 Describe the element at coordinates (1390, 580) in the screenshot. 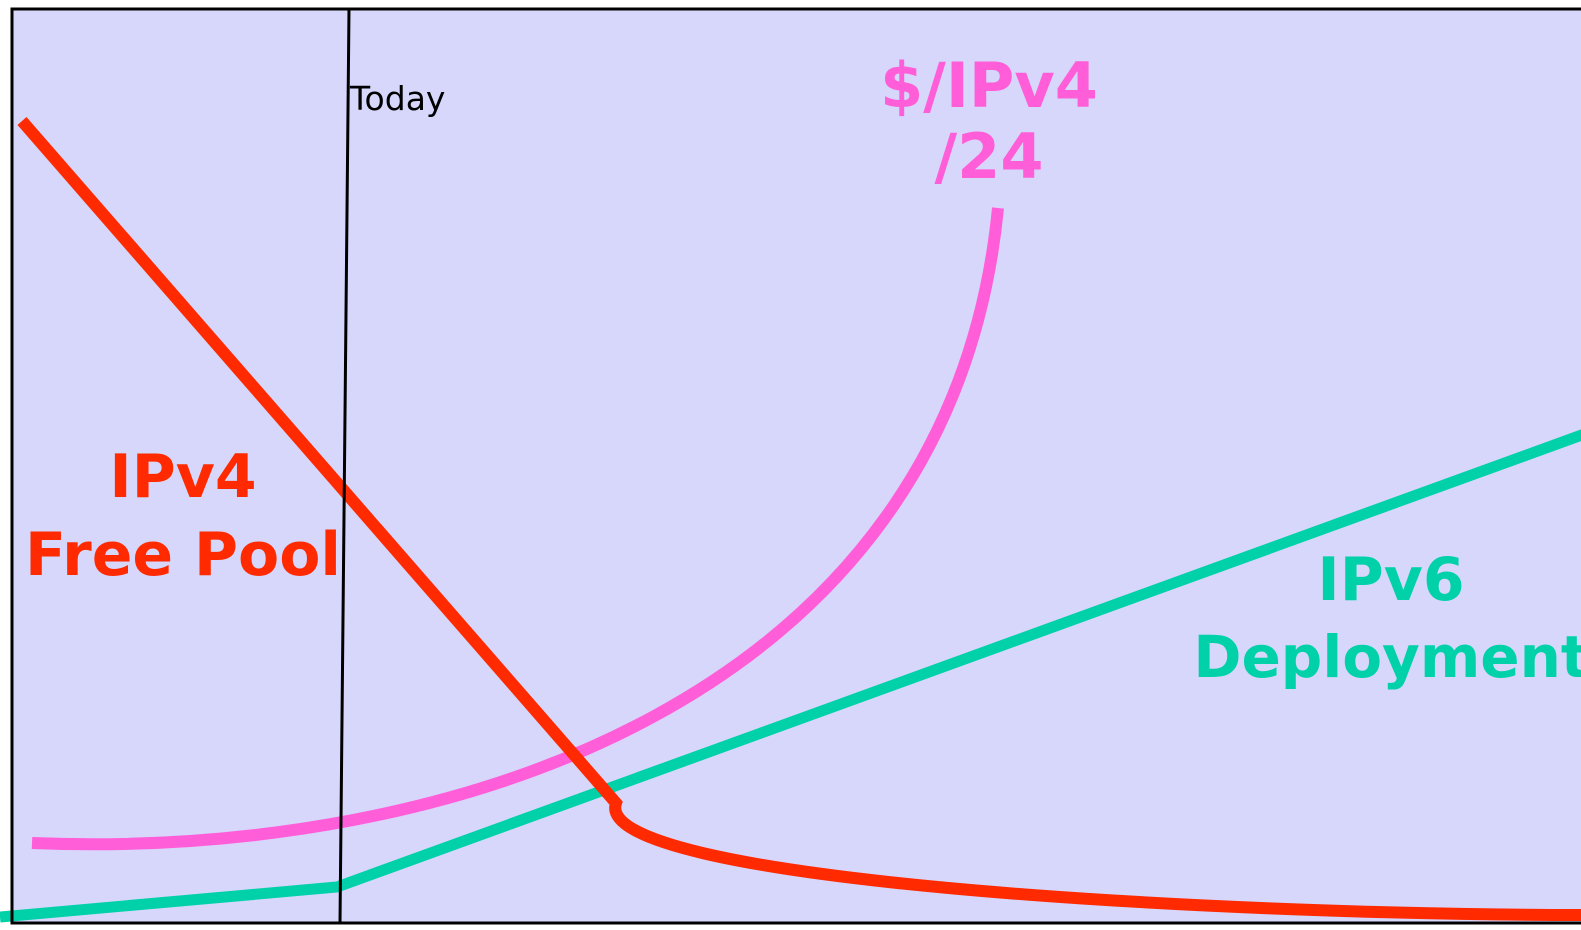

I see `ipv6-deployment-label-line1: IPv6` at that location.